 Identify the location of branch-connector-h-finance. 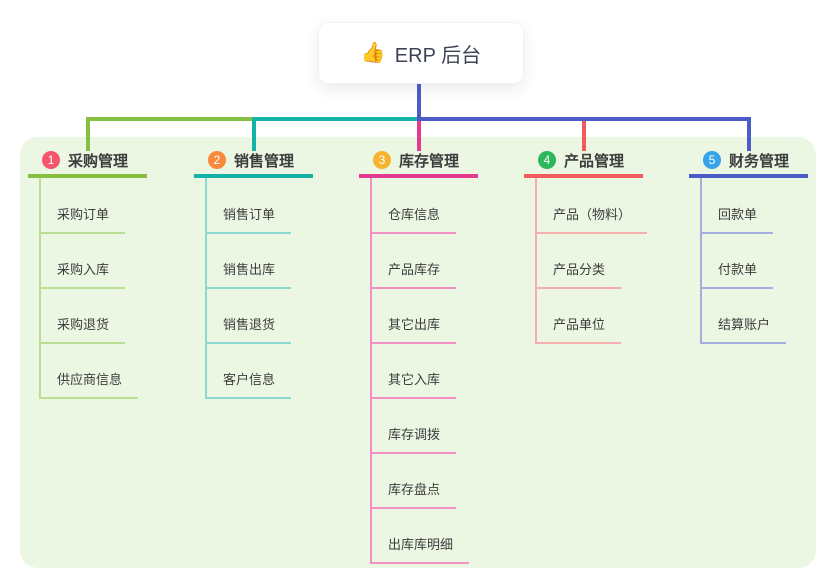
(584, 119).